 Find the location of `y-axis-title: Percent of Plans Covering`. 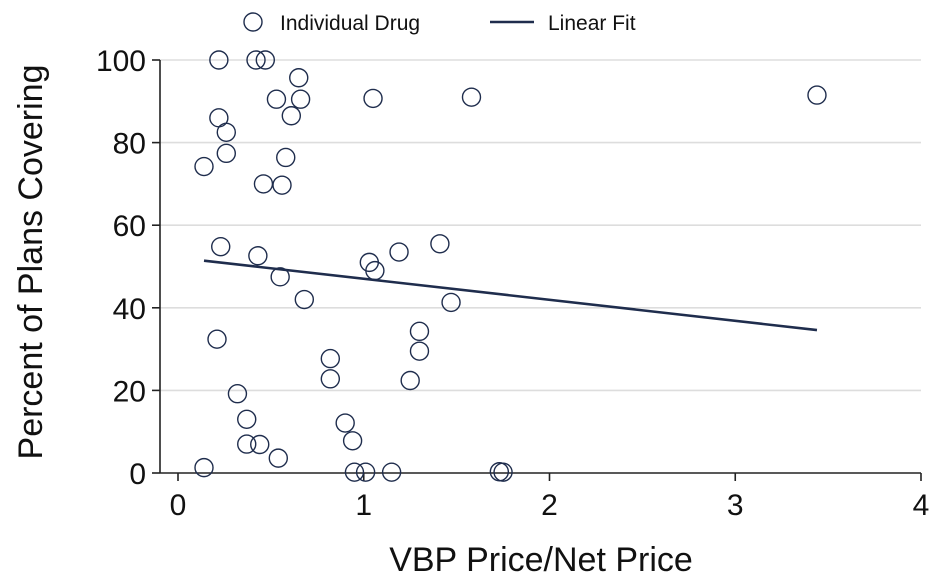

y-axis-title: Percent of Plans Covering is located at coordinates (31, 262).